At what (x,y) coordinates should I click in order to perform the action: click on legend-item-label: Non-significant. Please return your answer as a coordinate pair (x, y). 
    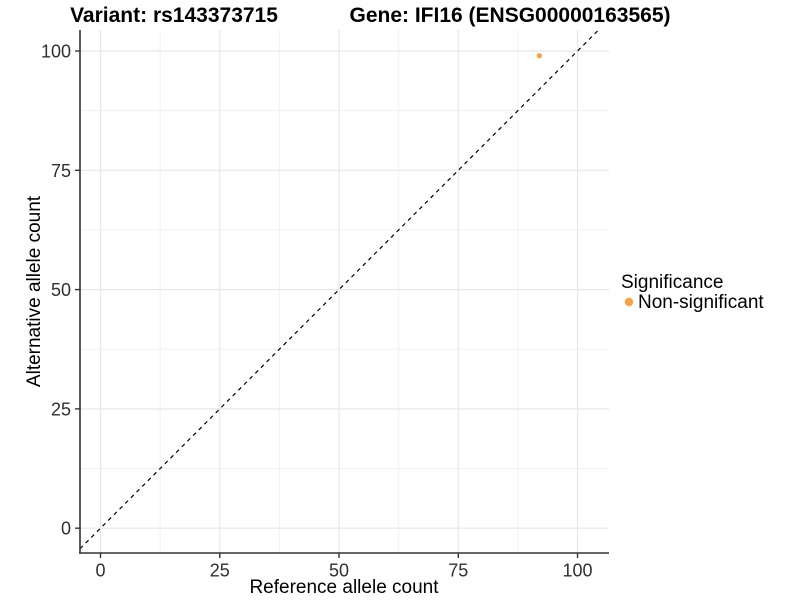
    Looking at the image, I should click on (701, 302).